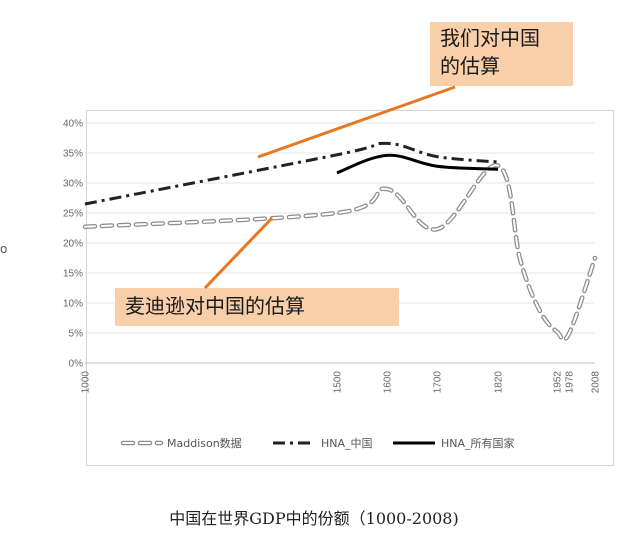 The height and width of the screenshot is (545, 628). I want to click on y-tick-label: 20%, so click(73, 244).